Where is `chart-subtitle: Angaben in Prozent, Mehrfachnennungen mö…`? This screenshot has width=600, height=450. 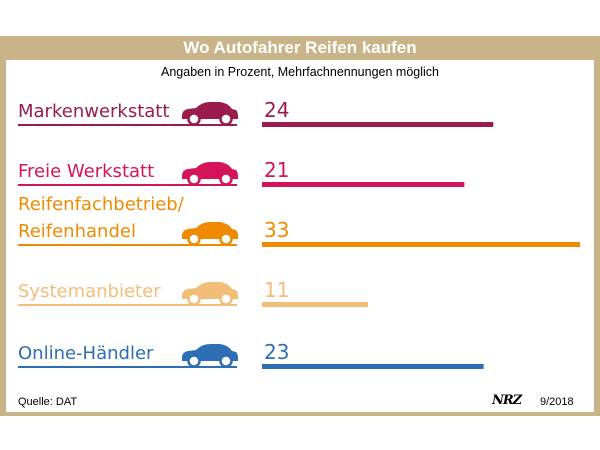 chart-subtitle: Angaben in Prozent, Mehrfachnennungen mö… is located at coordinates (300, 72).